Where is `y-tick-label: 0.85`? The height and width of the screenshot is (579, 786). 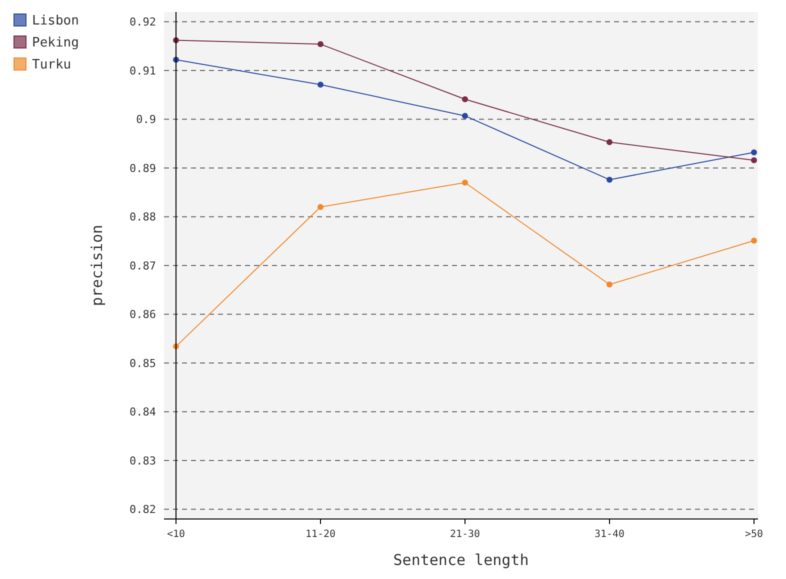 y-tick-label: 0.85 is located at coordinates (143, 363).